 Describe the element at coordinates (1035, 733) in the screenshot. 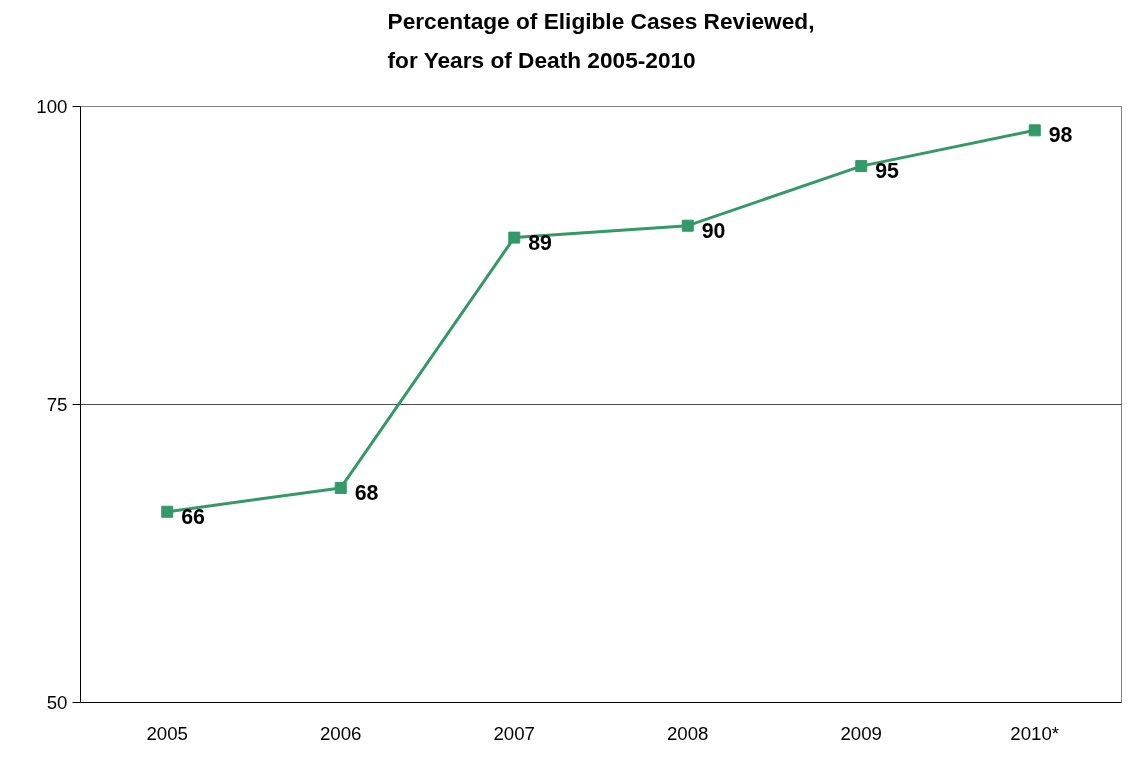

I see `x-tick-label: 2010*` at that location.